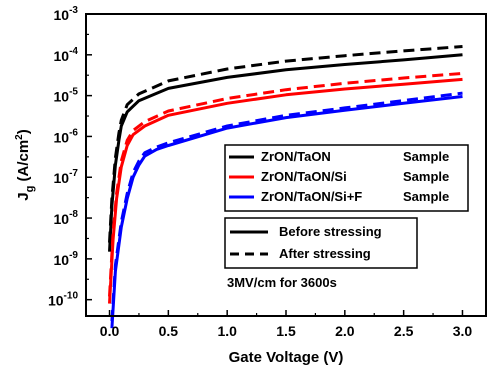 The image size is (488, 374). I want to click on legend-label-2: ZrON/TaON/Si, so click(304, 176).